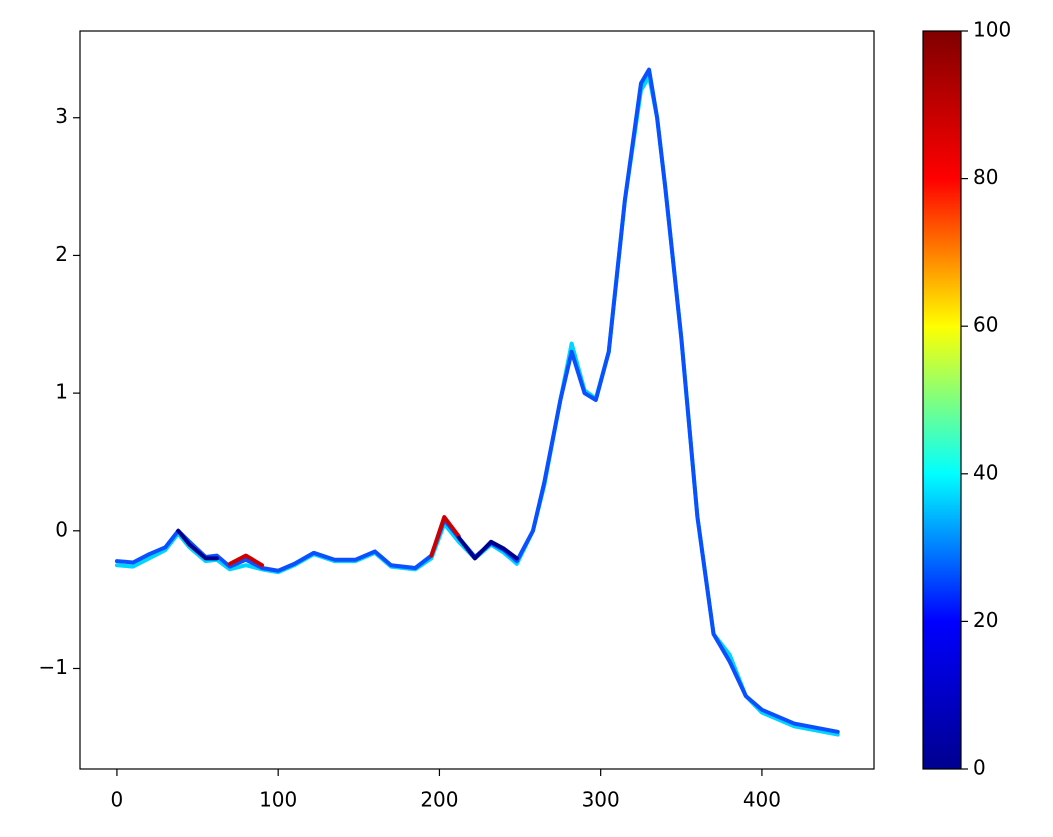  What do you see at coordinates (985, 177) in the screenshot?
I see `colorbar-tick-label: 80` at bounding box center [985, 177].